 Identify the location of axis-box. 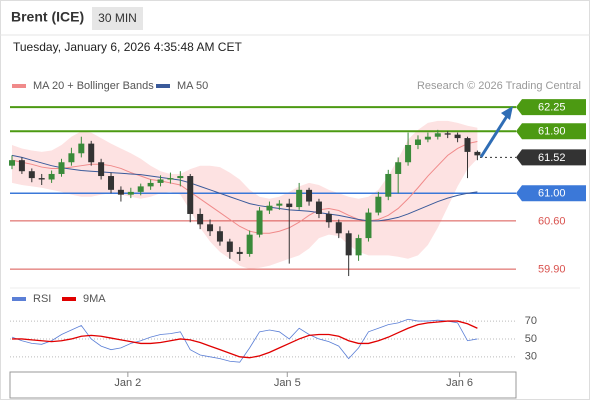
(263, 385).